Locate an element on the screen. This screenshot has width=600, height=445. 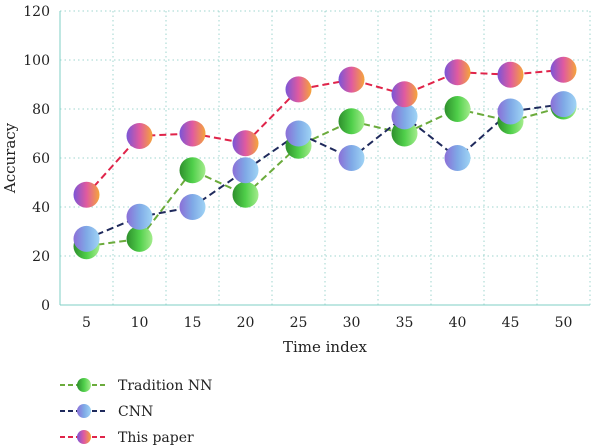
y-tick-label: 40 is located at coordinates (41, 208).